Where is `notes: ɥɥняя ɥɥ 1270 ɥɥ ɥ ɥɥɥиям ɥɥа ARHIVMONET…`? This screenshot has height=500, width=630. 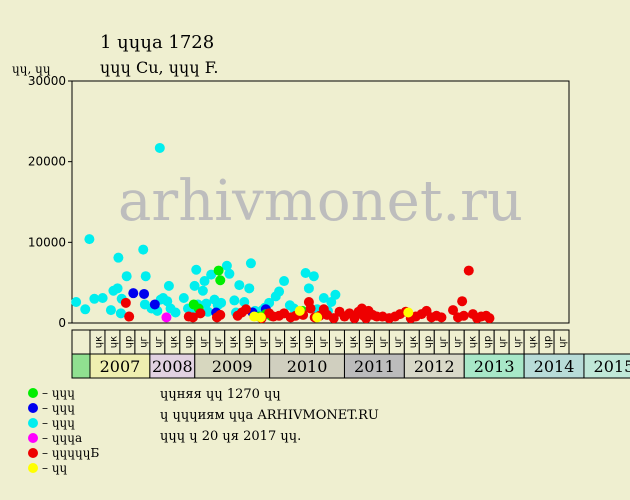 notes: ɥɥняя ɥɥ 1270 ɥɥ ɥ ɥɥɥиям ɥɥа ARHIVMONET… is located at coordinates (269, 415).